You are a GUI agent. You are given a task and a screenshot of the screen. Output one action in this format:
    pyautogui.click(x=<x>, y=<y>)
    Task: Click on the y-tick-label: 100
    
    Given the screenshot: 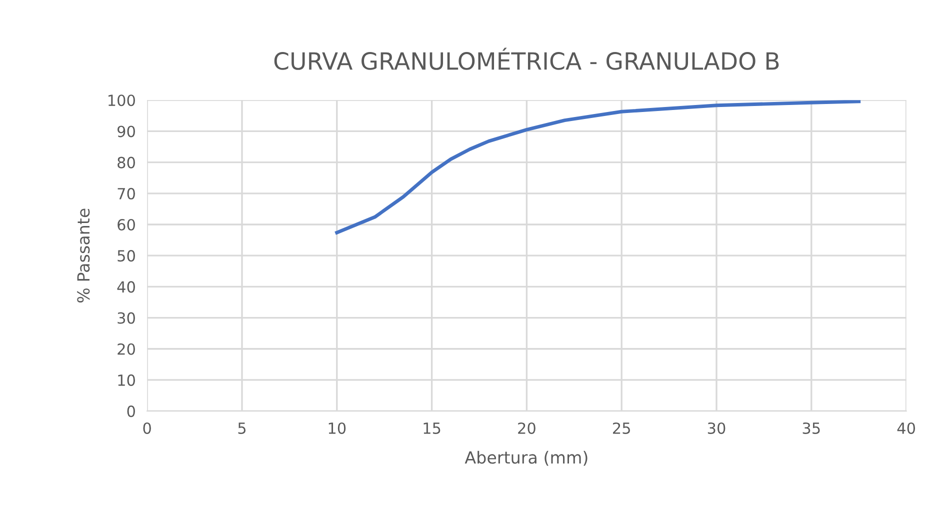 What is the action you would take?
    pyautogui.click(x=121, y=100)
    